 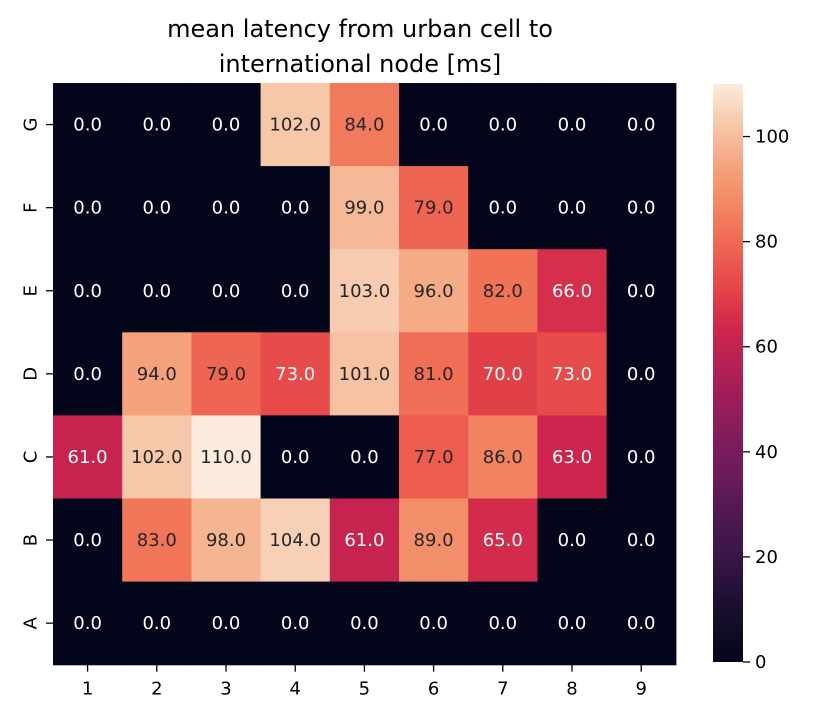 I want to click on y-axis: G F E D C B A, so click(x=37, y=373).